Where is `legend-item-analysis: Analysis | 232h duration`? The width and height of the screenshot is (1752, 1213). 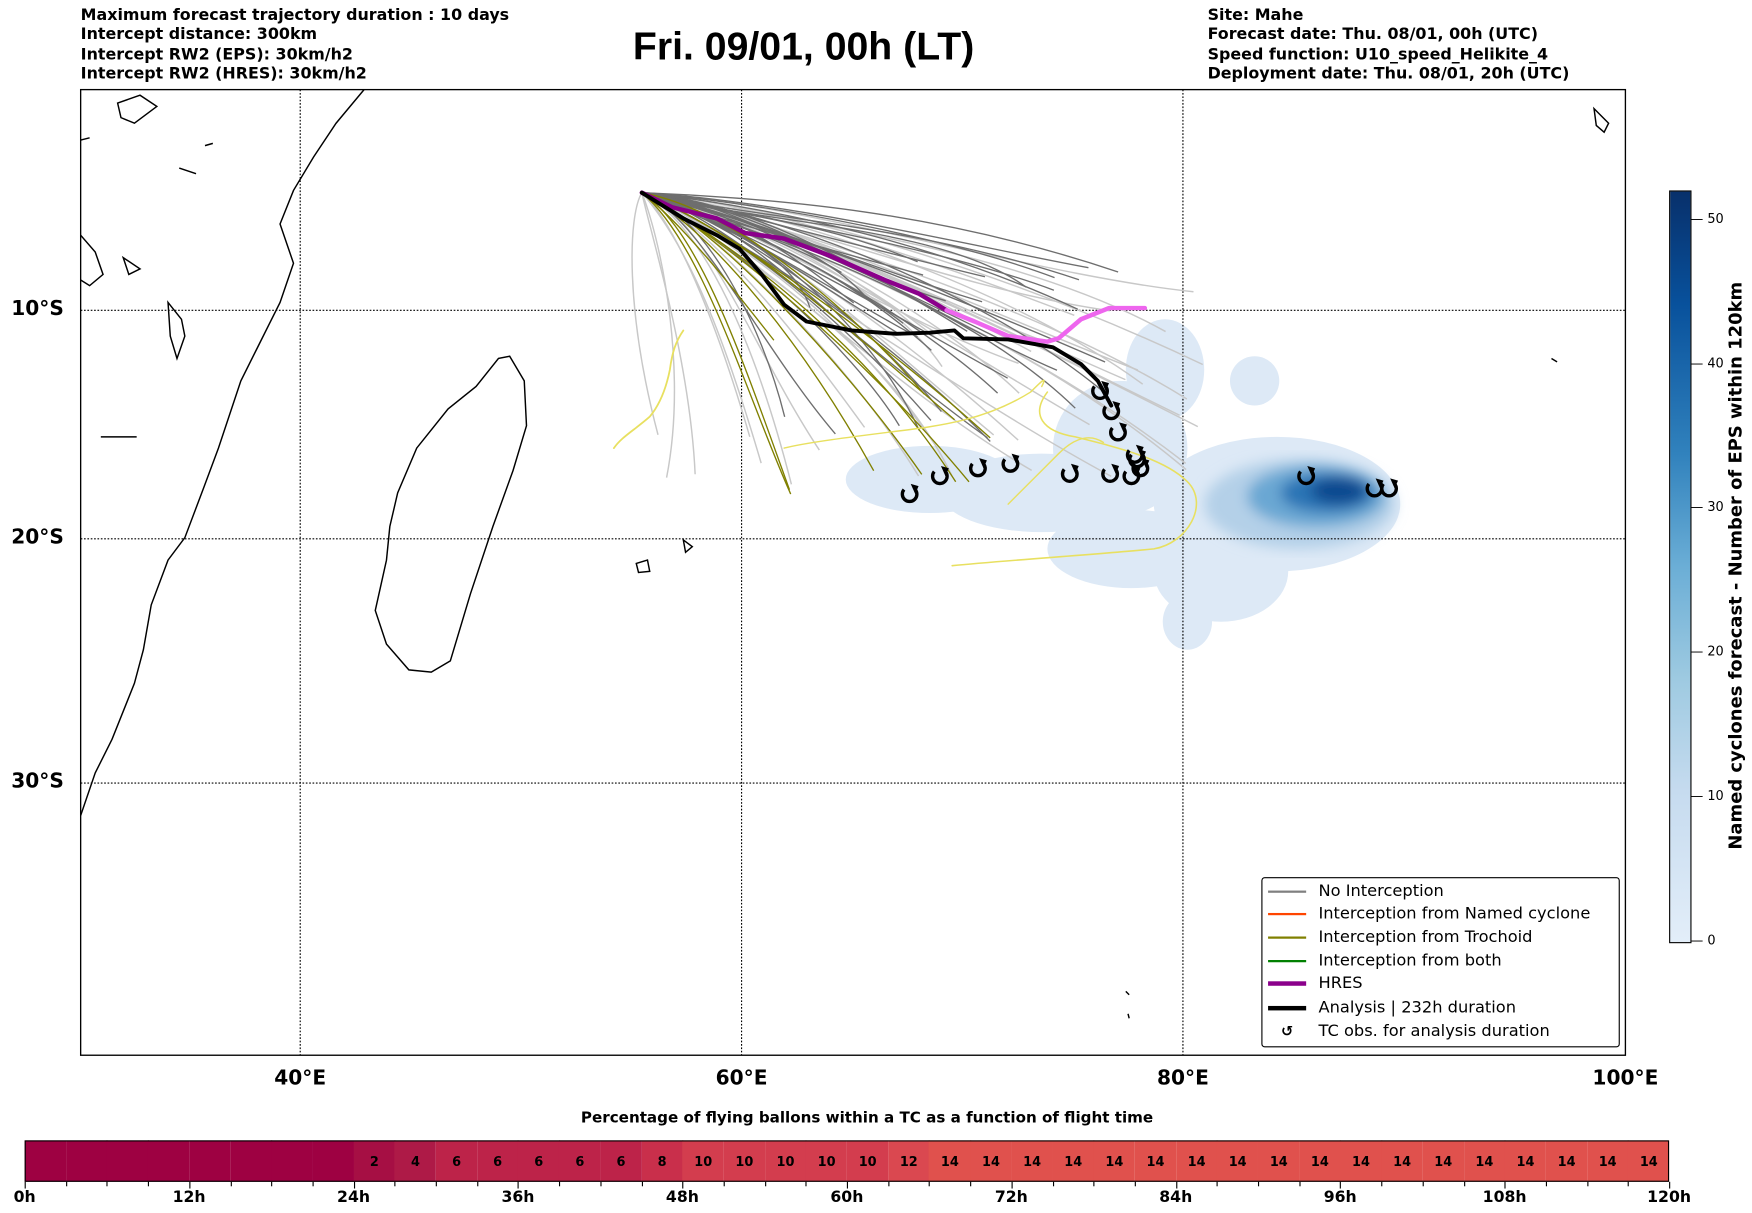 legend-item-analysis: Analysis | 232h duration is located at coordinates (1389, 1008).